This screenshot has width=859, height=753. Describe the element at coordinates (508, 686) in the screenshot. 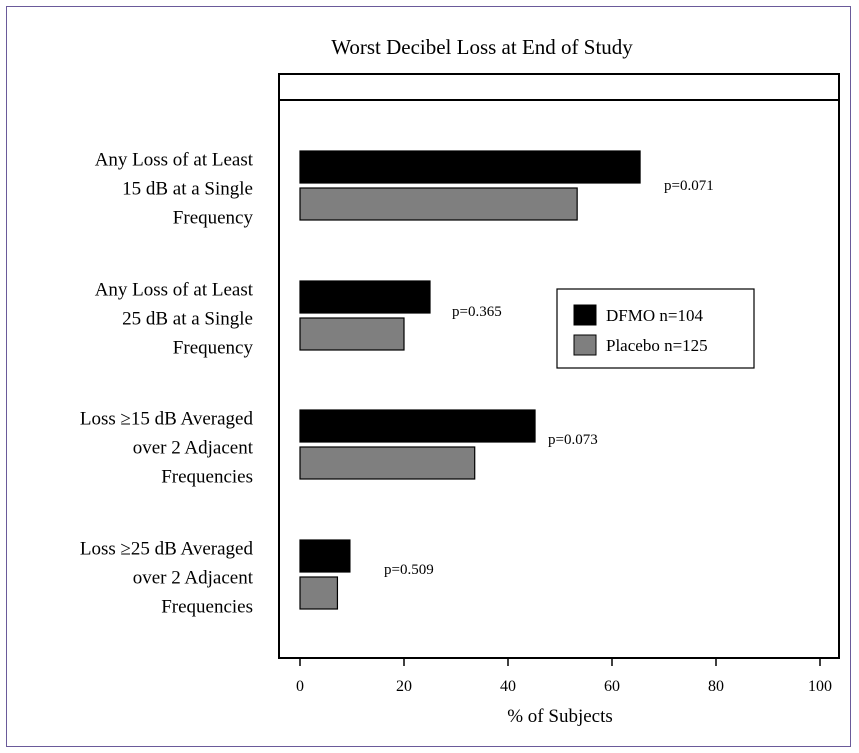

I see `x-tick-label: 40` at that location.